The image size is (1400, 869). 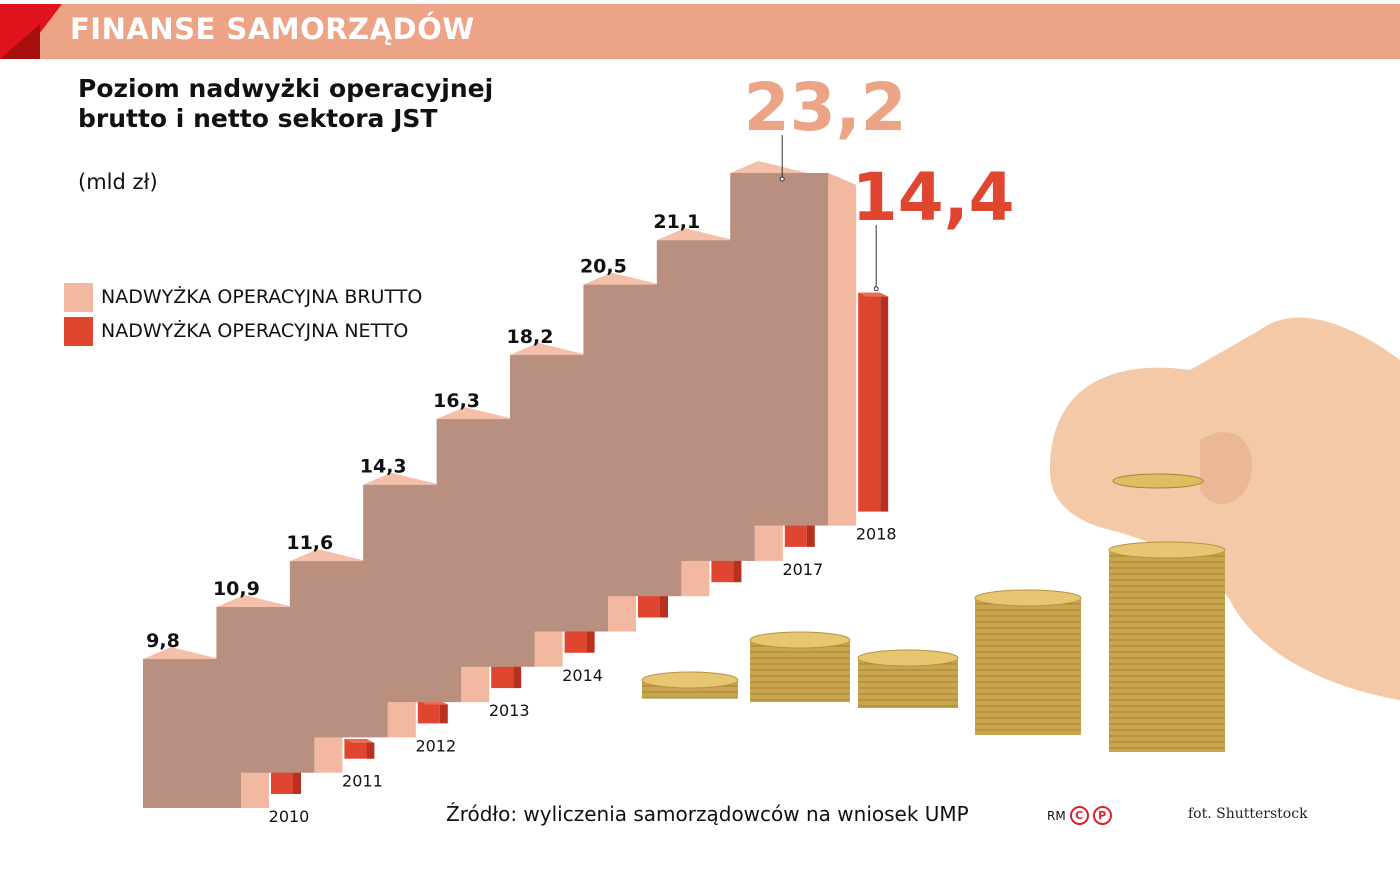 What do you see at coordinates (383, 467) in the screenshot?
I see `value-label-brutto: 14,3` at bounding box center [383, 467].